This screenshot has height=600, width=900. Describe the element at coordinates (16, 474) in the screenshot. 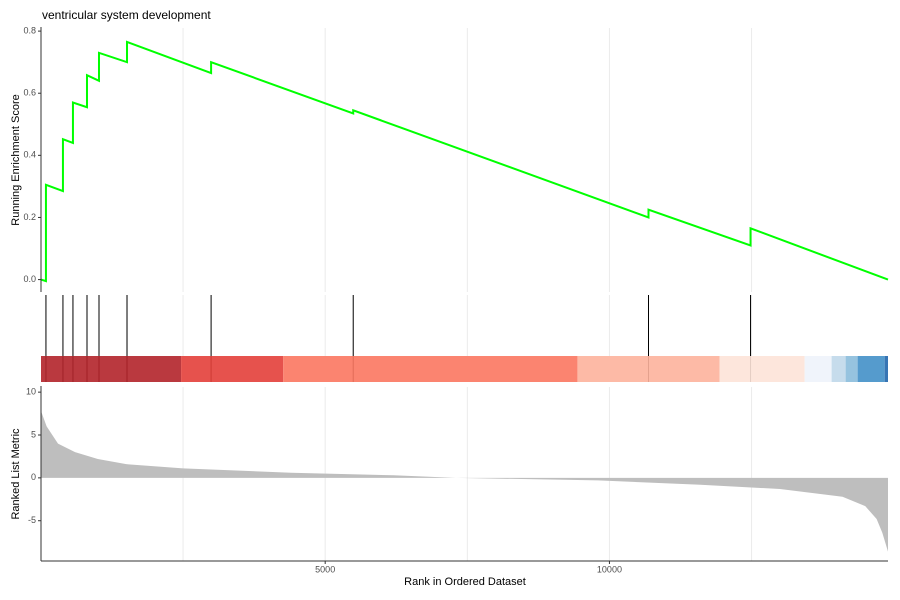

I see `y-axis-label: Ranked List Metric` at that location.